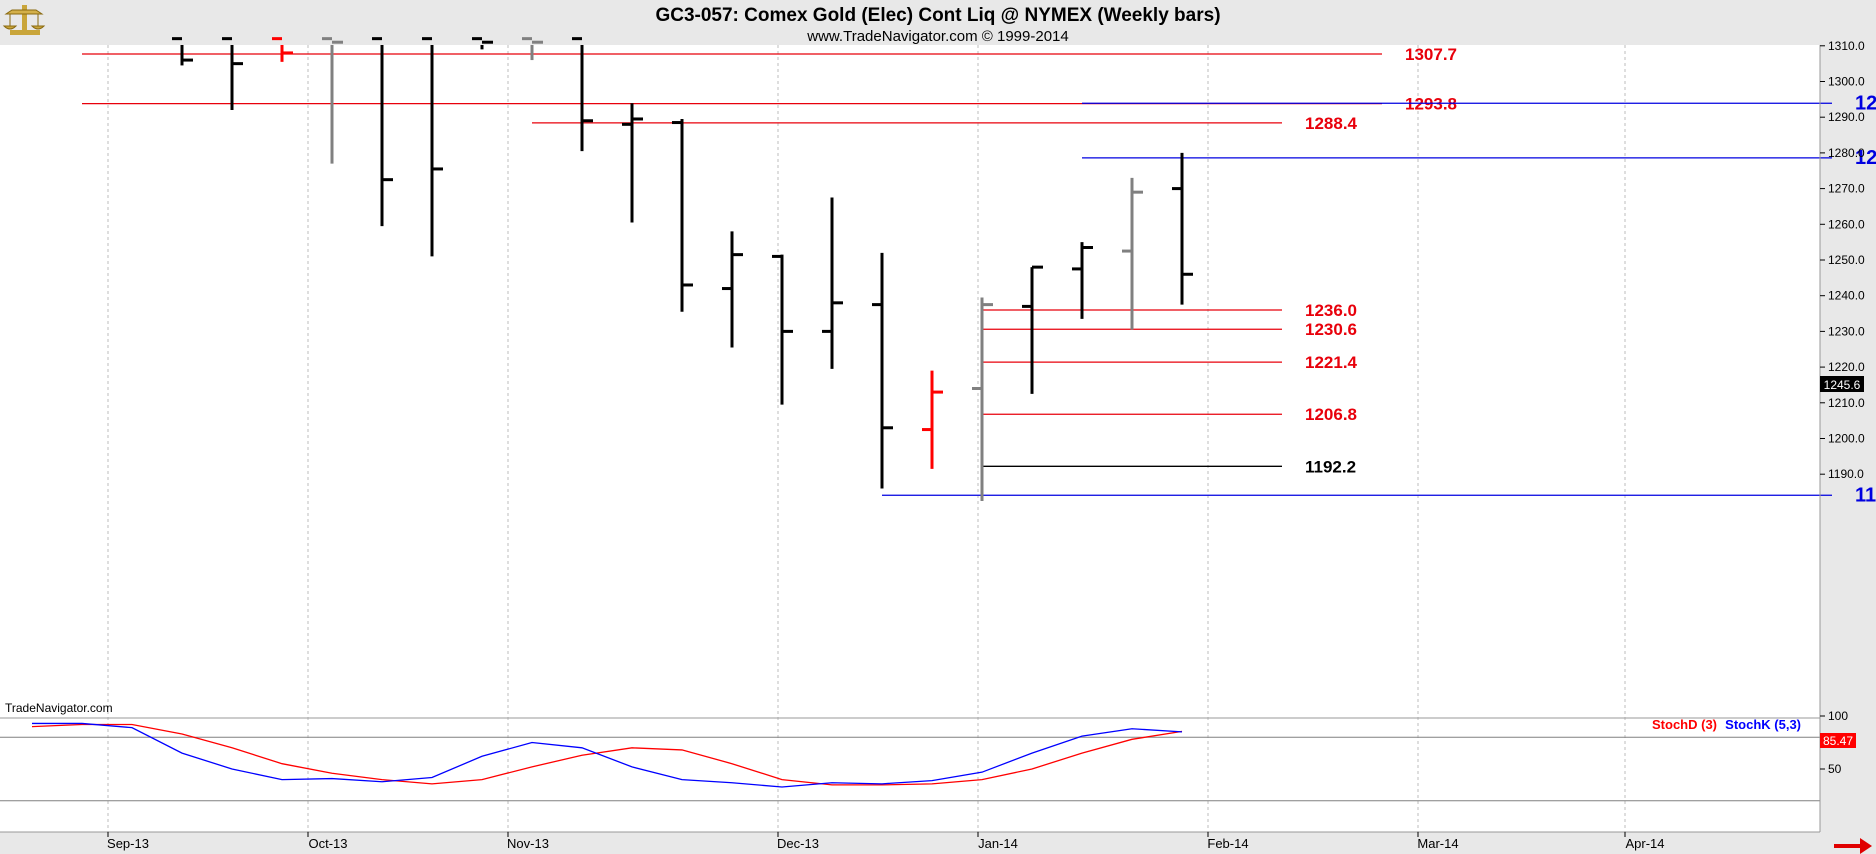  What do you see at coordinates (1846, 224) in the screenshot?
I see `y-tick-label: 1260.0` at bounding box center [1846, 224].